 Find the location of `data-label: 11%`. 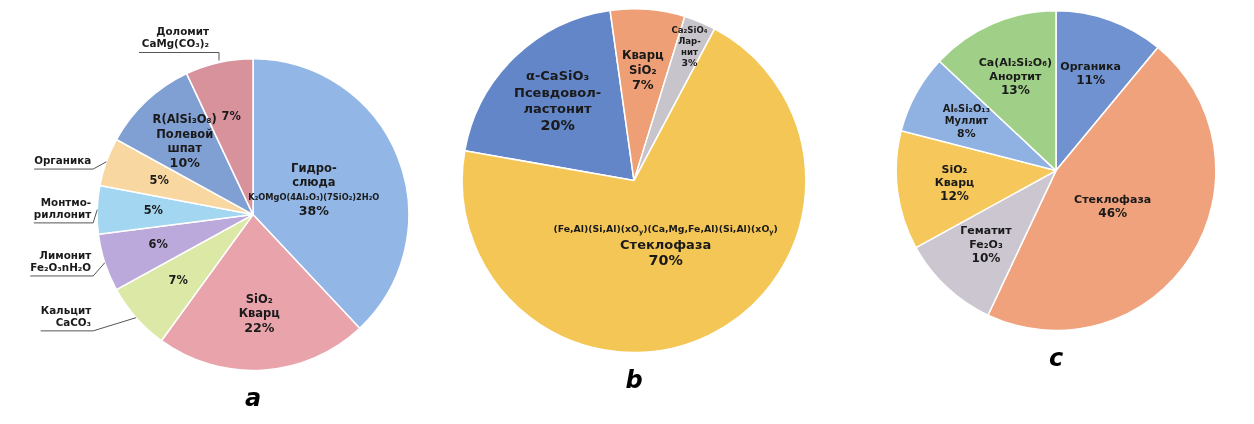

data-label: 11% is located at coordinates (1091, 80).